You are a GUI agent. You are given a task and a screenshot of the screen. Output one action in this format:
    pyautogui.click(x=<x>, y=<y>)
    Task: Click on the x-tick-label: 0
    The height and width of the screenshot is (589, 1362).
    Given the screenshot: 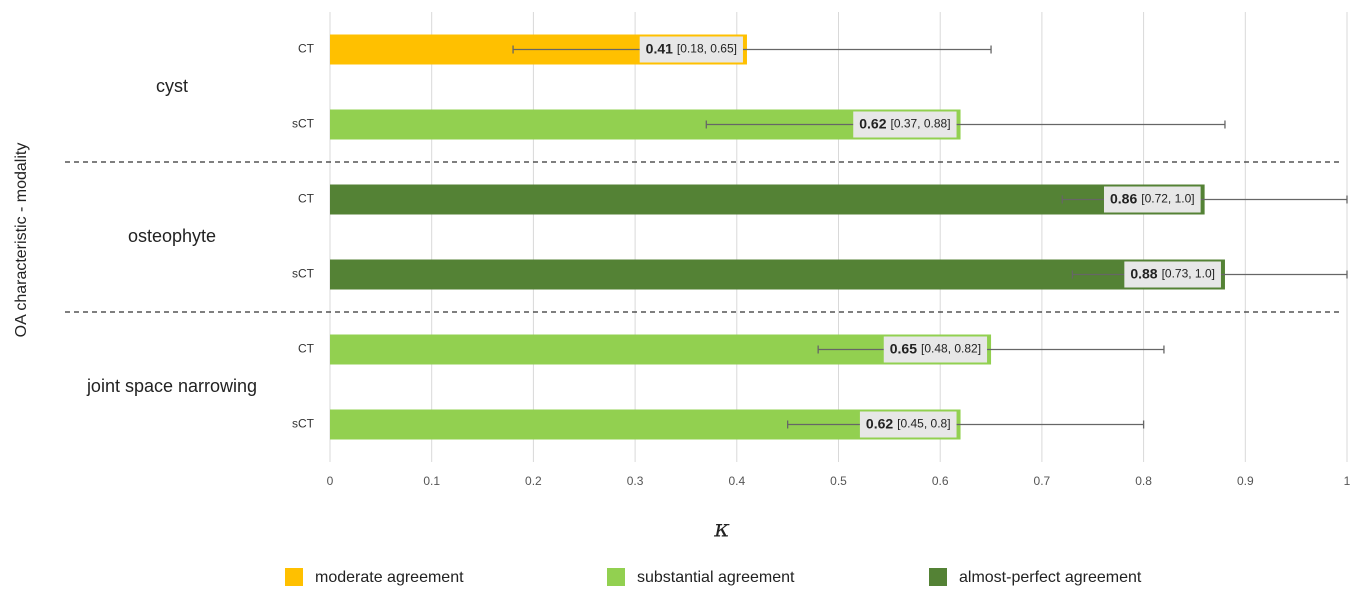 What is the action you would take?
    pyautogui.click(x=330, y=481)
    